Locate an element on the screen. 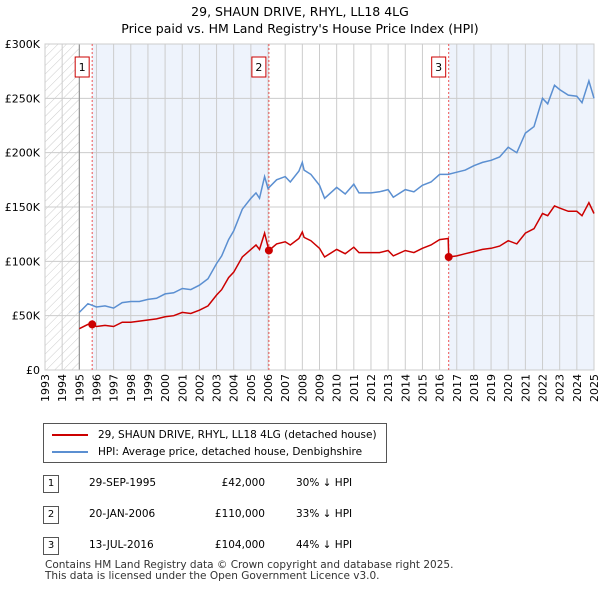 The height and width of the screenshot is (590, 600). x-tick-label: 2024 is located at coordinates (577, 388).